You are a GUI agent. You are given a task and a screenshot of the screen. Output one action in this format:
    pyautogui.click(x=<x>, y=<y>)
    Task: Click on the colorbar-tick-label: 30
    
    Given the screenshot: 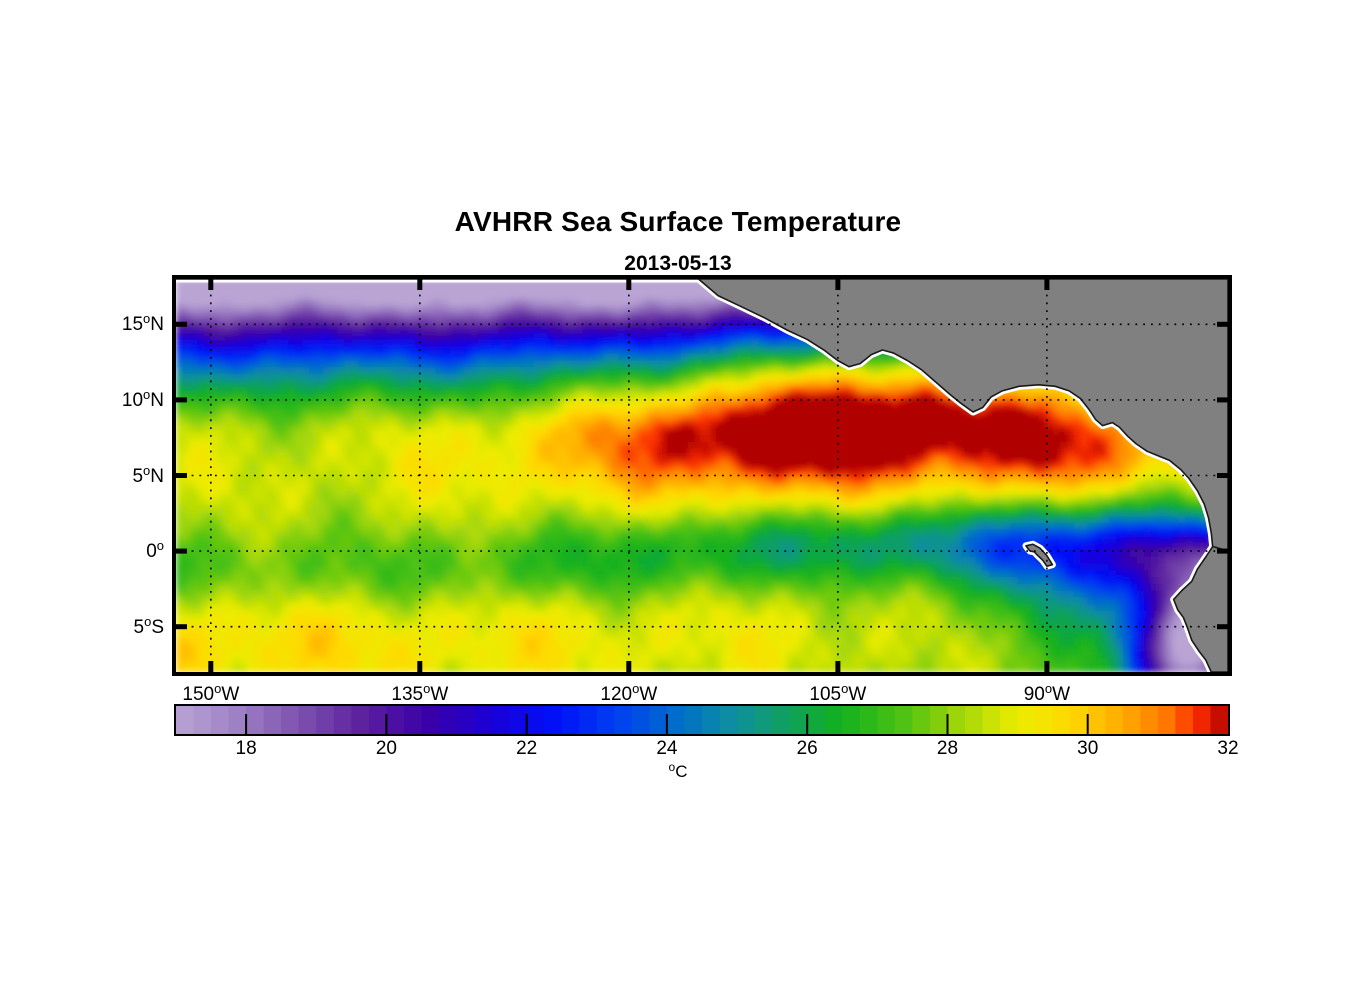 What is the action you would take?
    pyautogui.click(x=1088, y=748)
    